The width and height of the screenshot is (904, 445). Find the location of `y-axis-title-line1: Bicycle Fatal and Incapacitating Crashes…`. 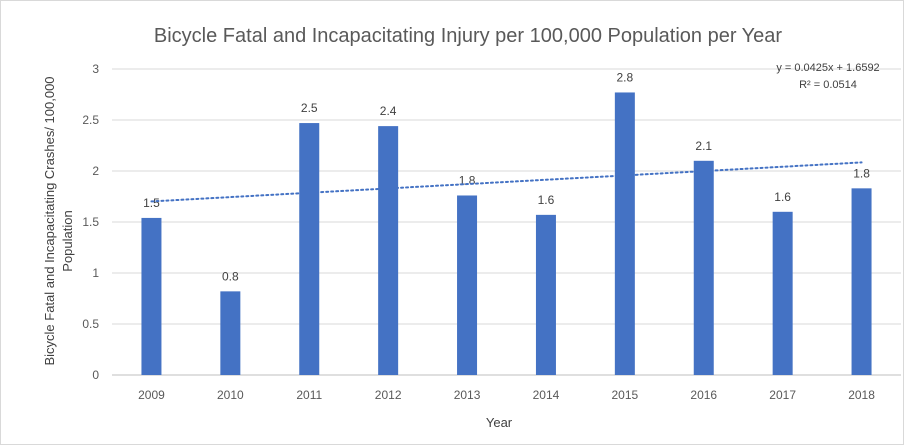

y-axis-title-line1: Bicycle Fatal and Incapacitating Crashes… is located at coordinates (49, 220).